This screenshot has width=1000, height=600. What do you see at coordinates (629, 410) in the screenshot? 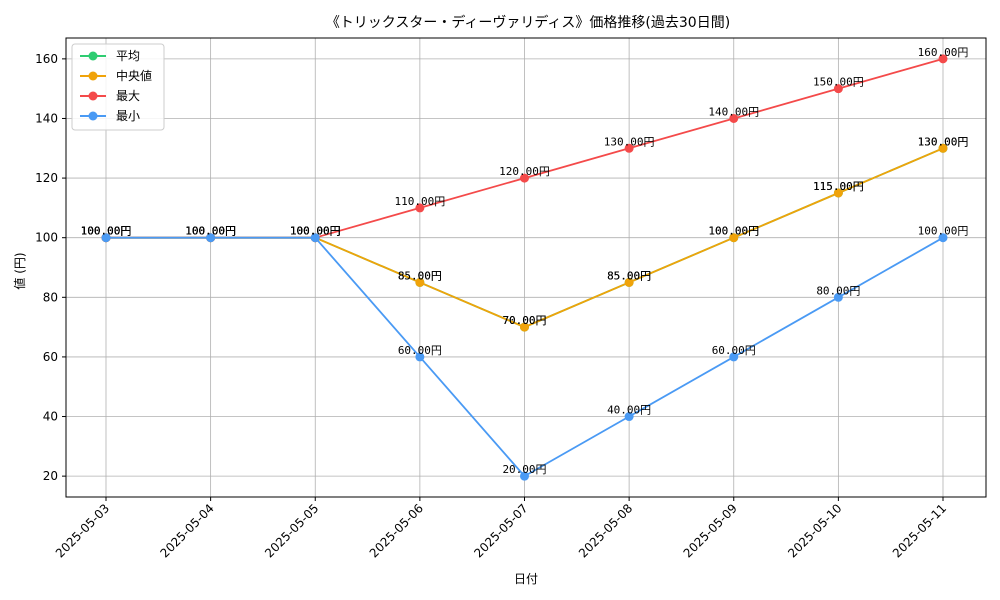
I see `data-label: 40.00円` at bounding box center [629, 410].